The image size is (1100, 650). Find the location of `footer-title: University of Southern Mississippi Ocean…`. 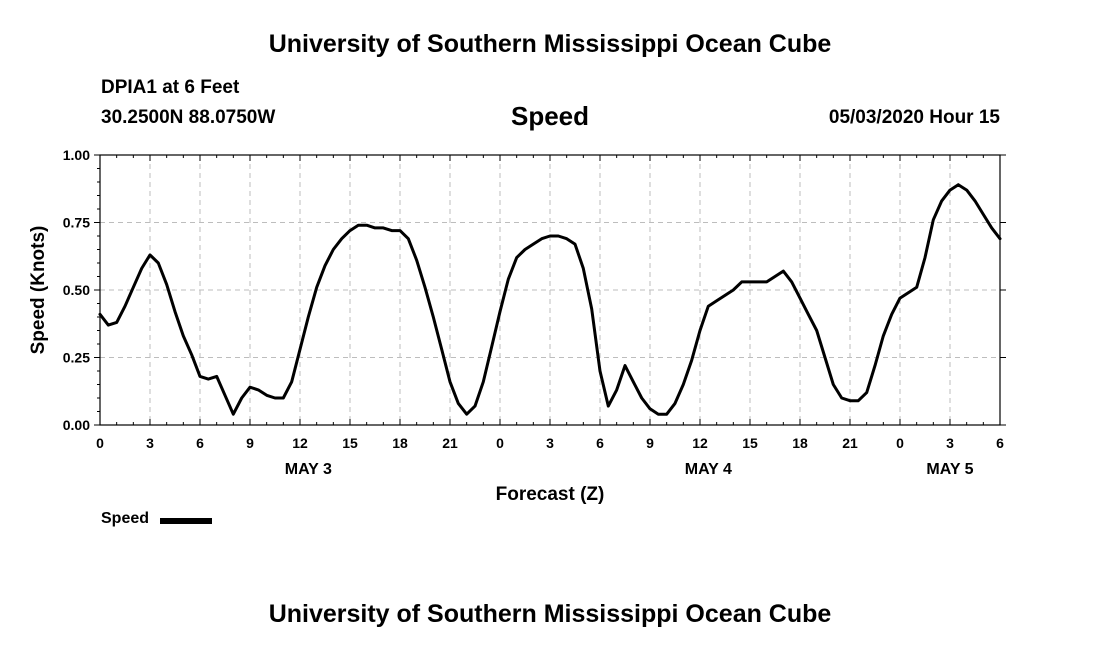

footer-title: University of Southern Mississippi Ocean… is located at coordinates (550, 614).